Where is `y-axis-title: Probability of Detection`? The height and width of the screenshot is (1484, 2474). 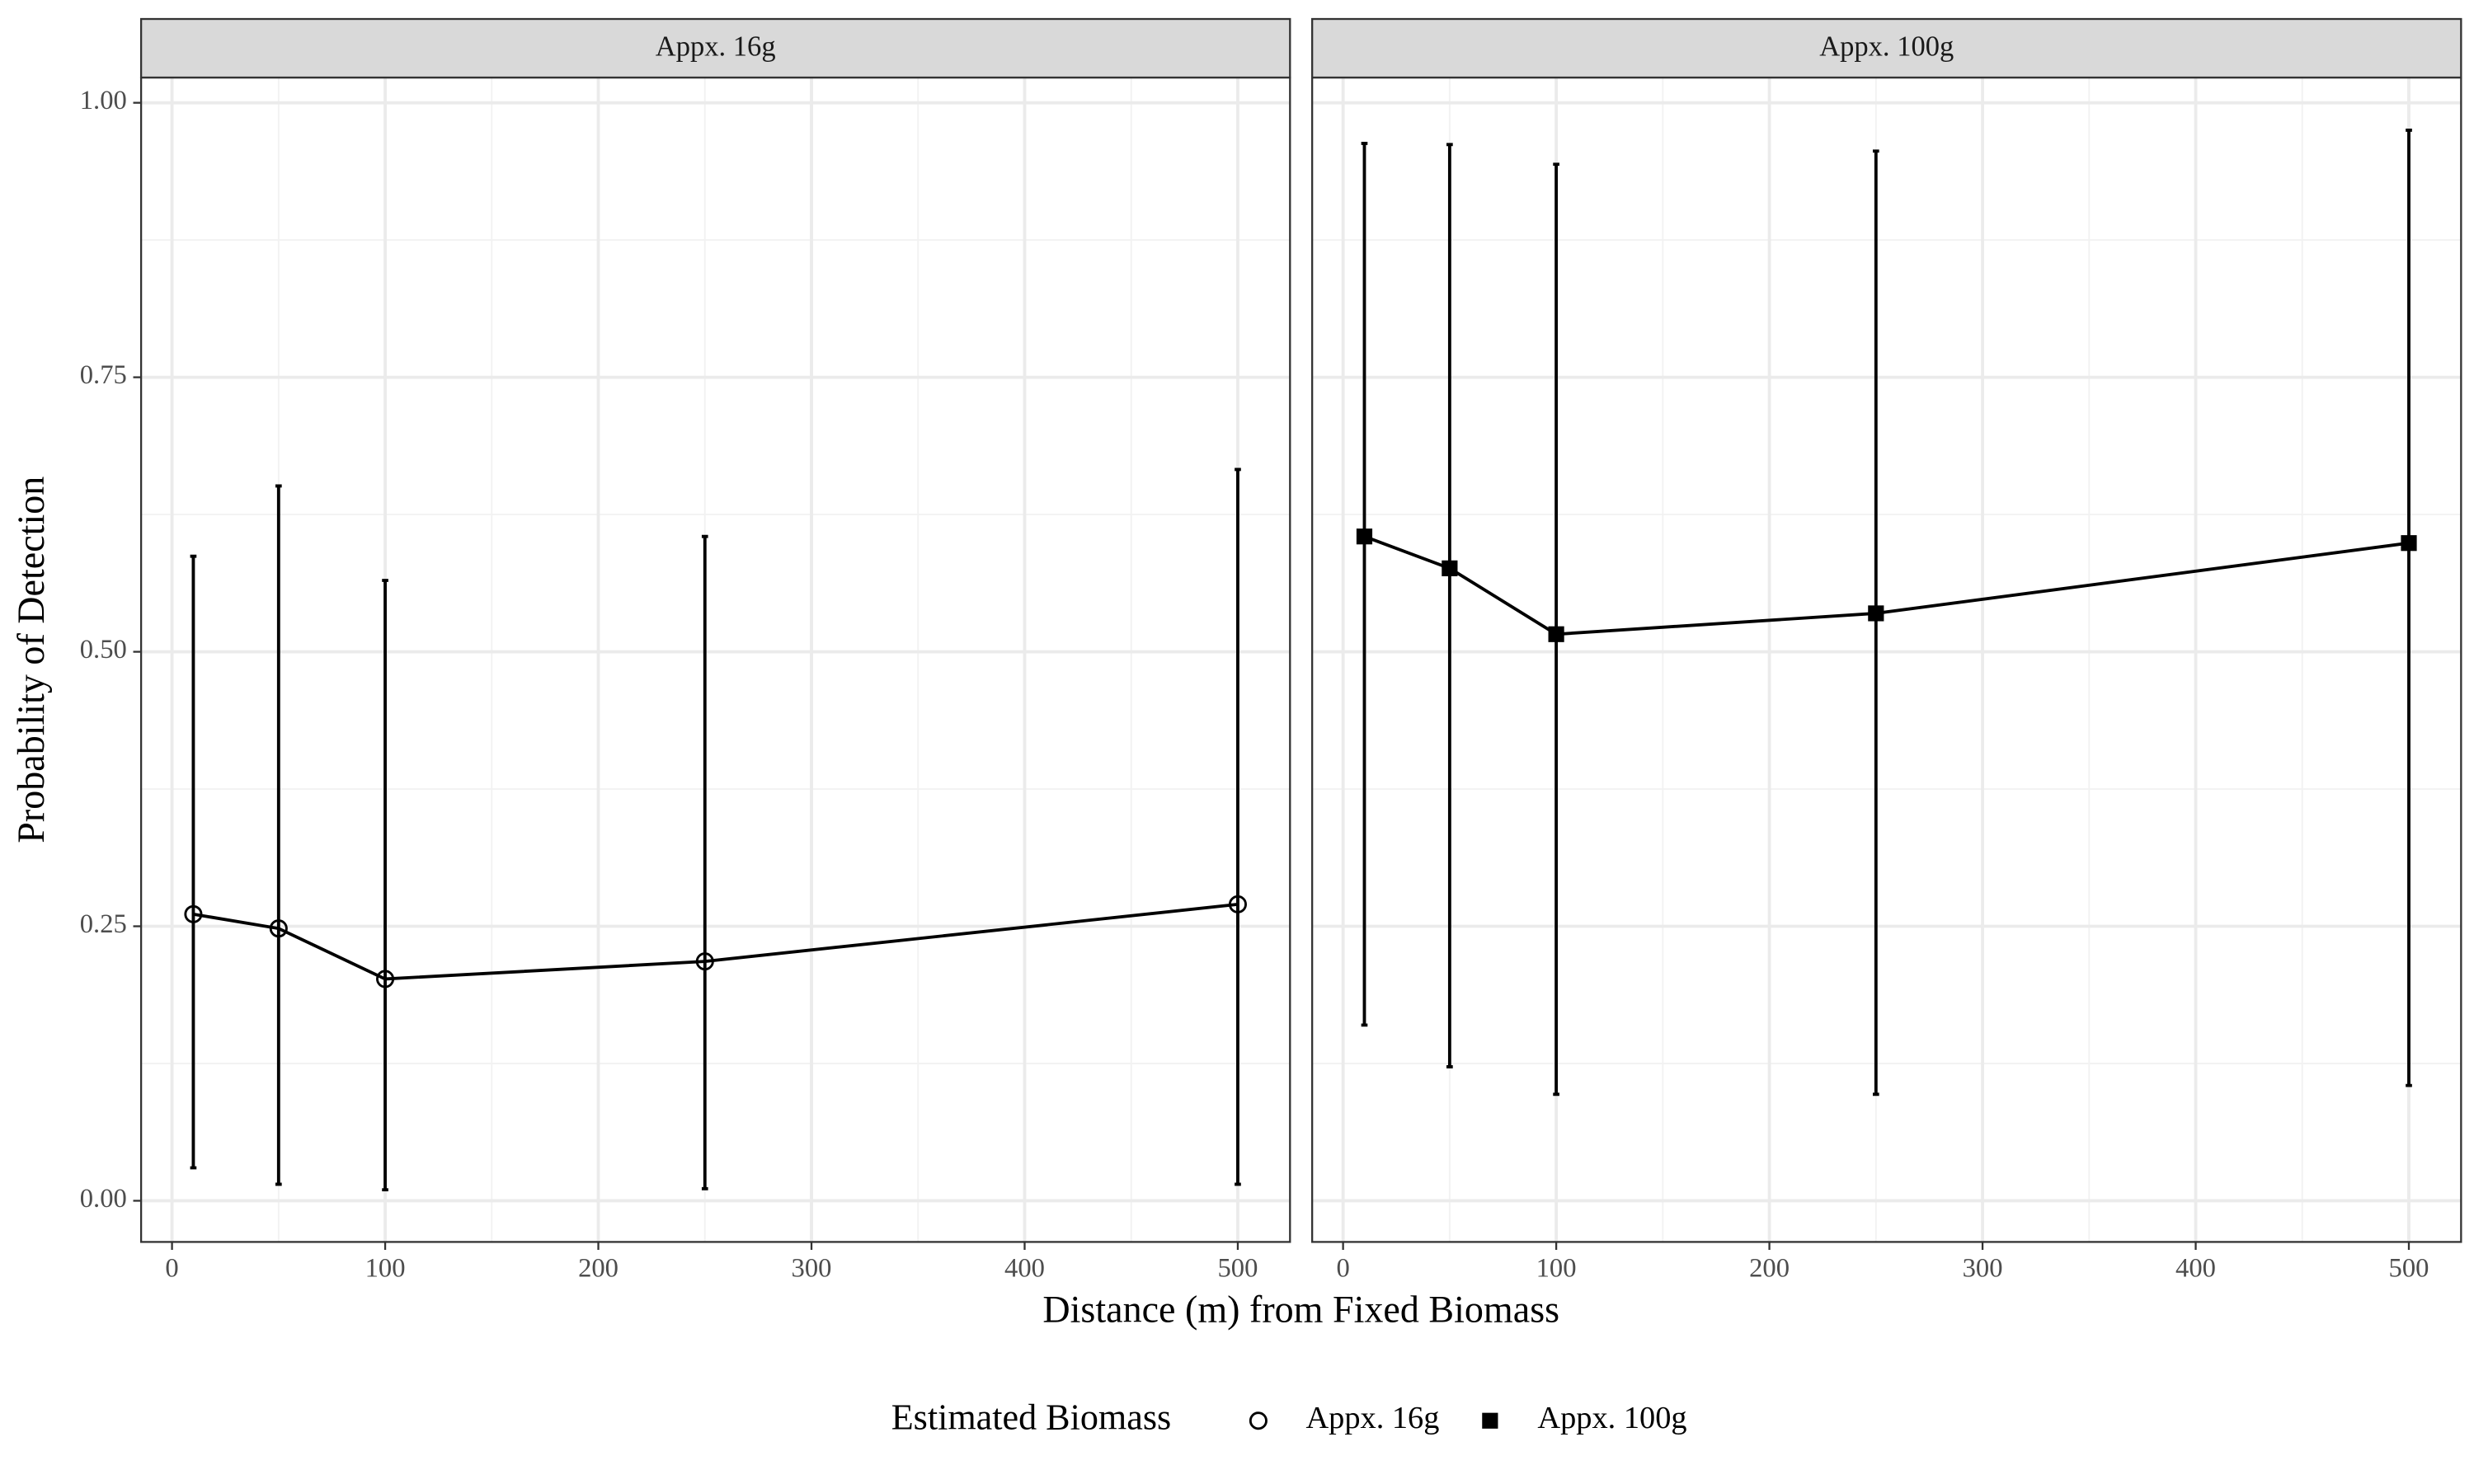 y-axis-title: Probability of Detection is located at coordinates (31, 660).